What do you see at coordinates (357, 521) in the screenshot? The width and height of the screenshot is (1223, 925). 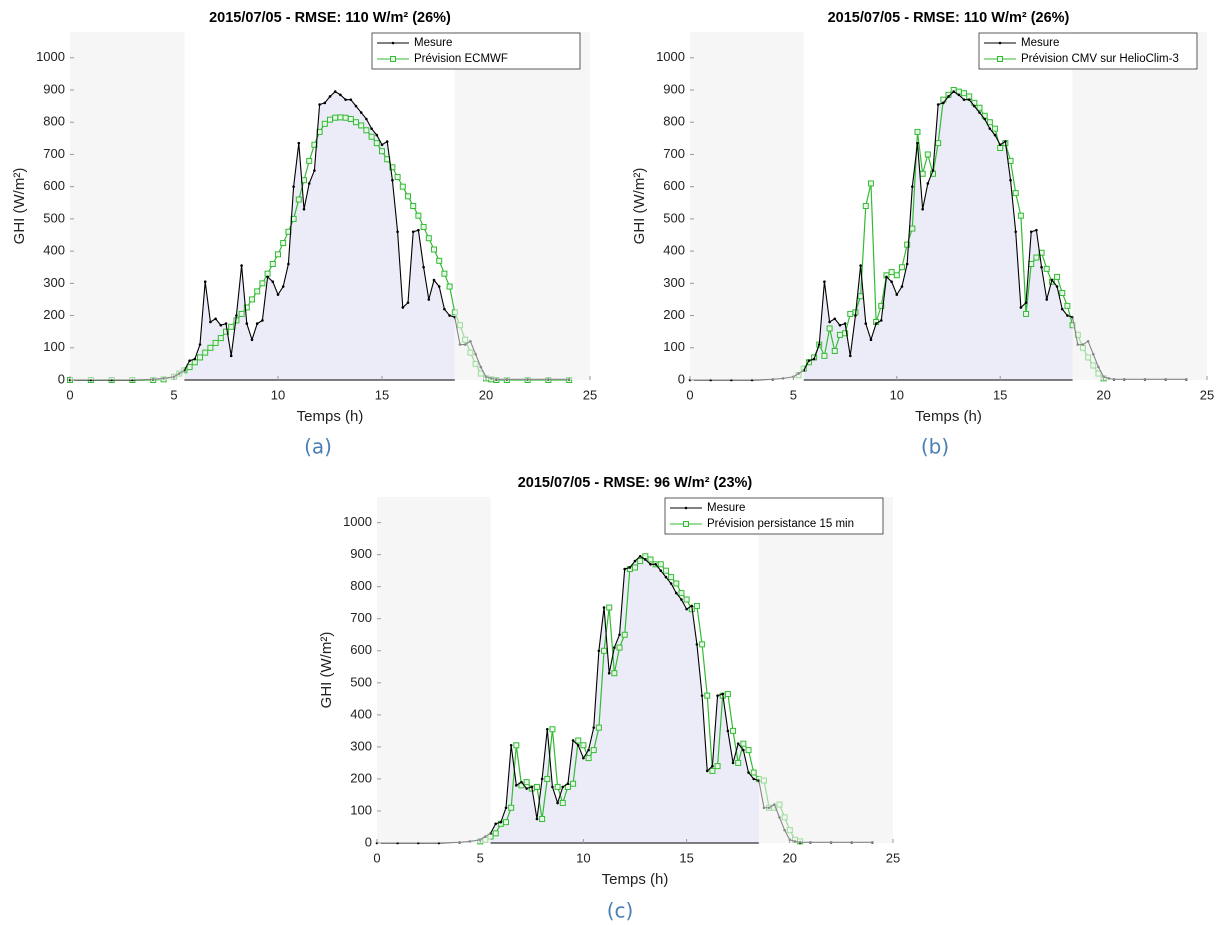 I see `y-tick-label: 1000` at bounding box center [357, 521].